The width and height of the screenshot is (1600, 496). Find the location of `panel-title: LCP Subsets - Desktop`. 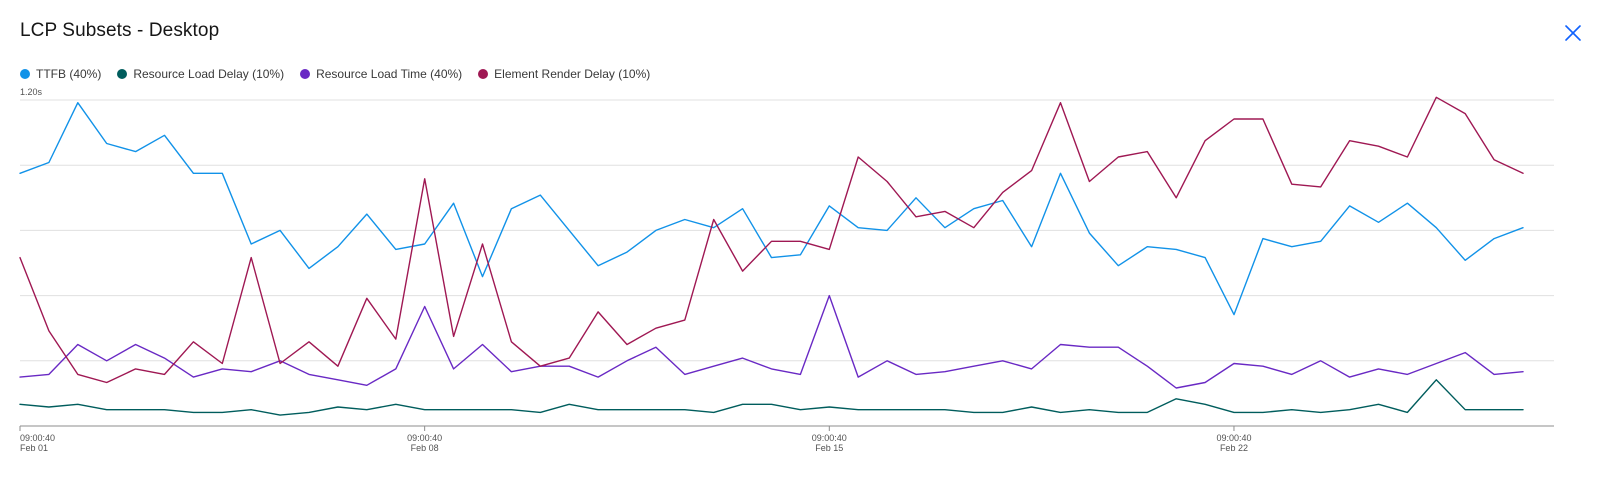

panel-title: LCP Subsets - Desktop is located at coordinates (120, 30).